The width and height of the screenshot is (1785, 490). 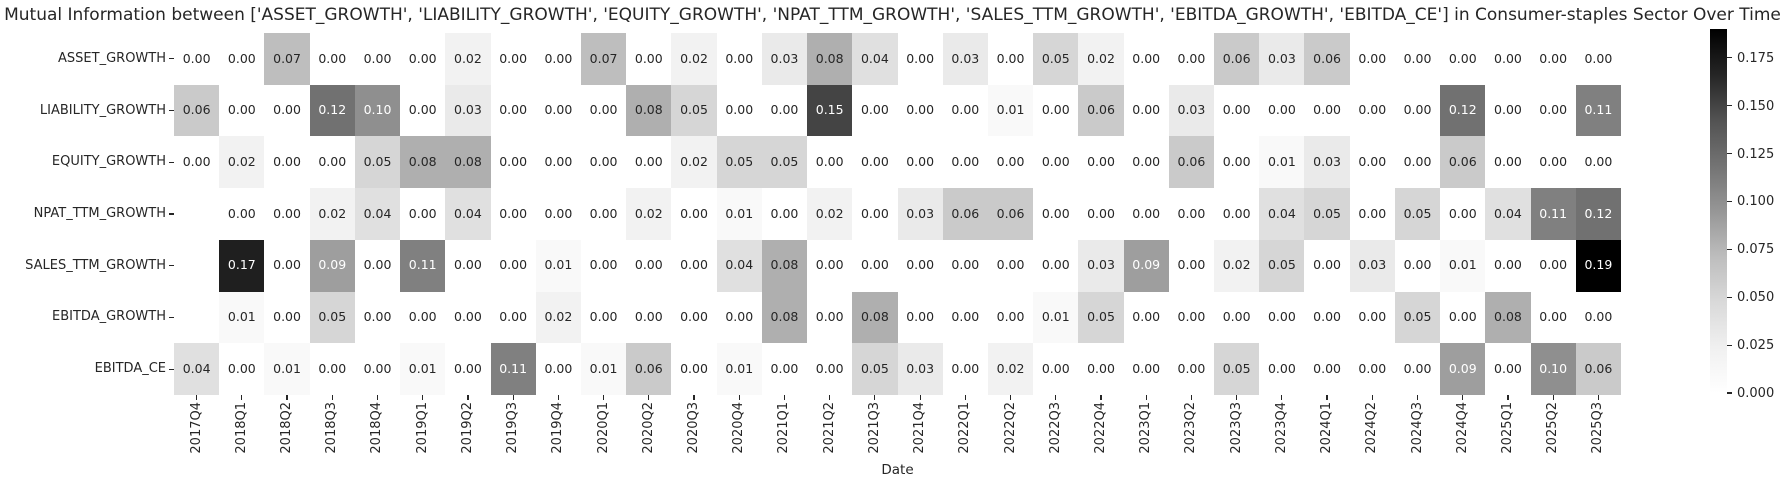 I want to click on column-label: 2025Q1, so click(x=1507, y=428).